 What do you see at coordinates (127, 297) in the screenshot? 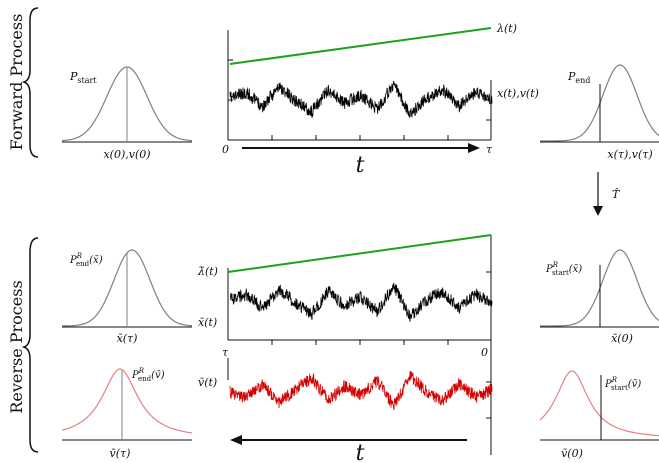
I see `reverse-end-x-distribution: PR end(x̄) x̄(τ)` at bounding box center [127, 297].